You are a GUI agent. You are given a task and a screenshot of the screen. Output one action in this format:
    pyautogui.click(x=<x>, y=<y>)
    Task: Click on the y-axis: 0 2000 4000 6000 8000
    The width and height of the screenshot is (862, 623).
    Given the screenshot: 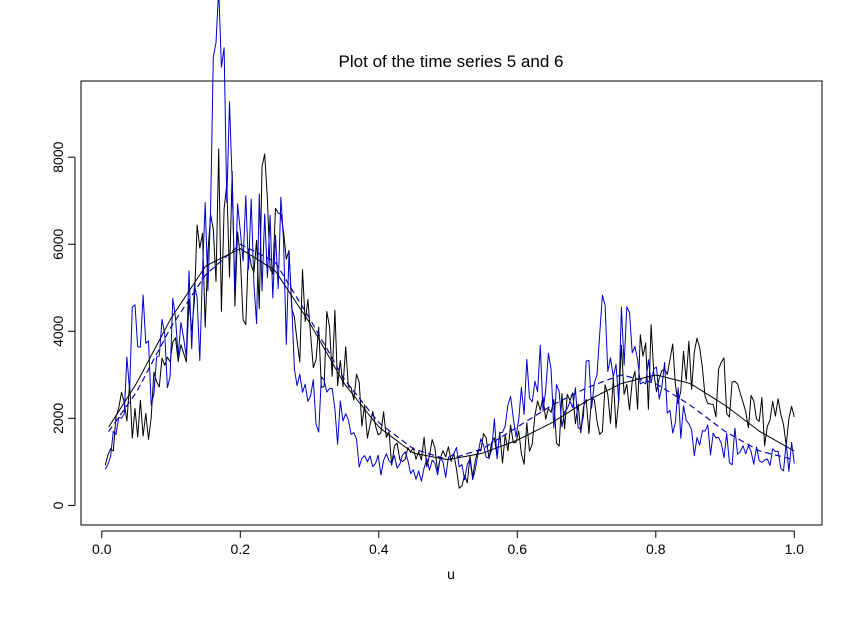 What is the action you would take?
    pyautogui.click(x=63, y=325)
    